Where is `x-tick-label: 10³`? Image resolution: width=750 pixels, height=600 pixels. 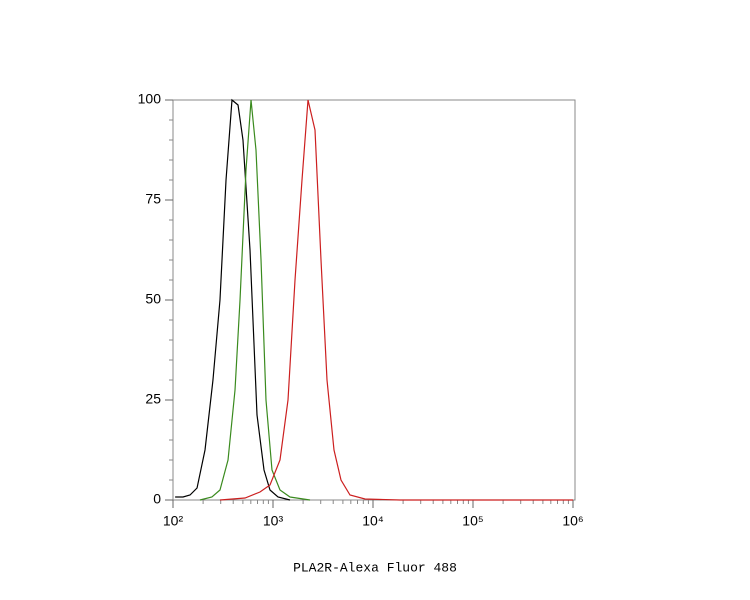
x-tick-label: 10³ is located at coordinates (273, 521).